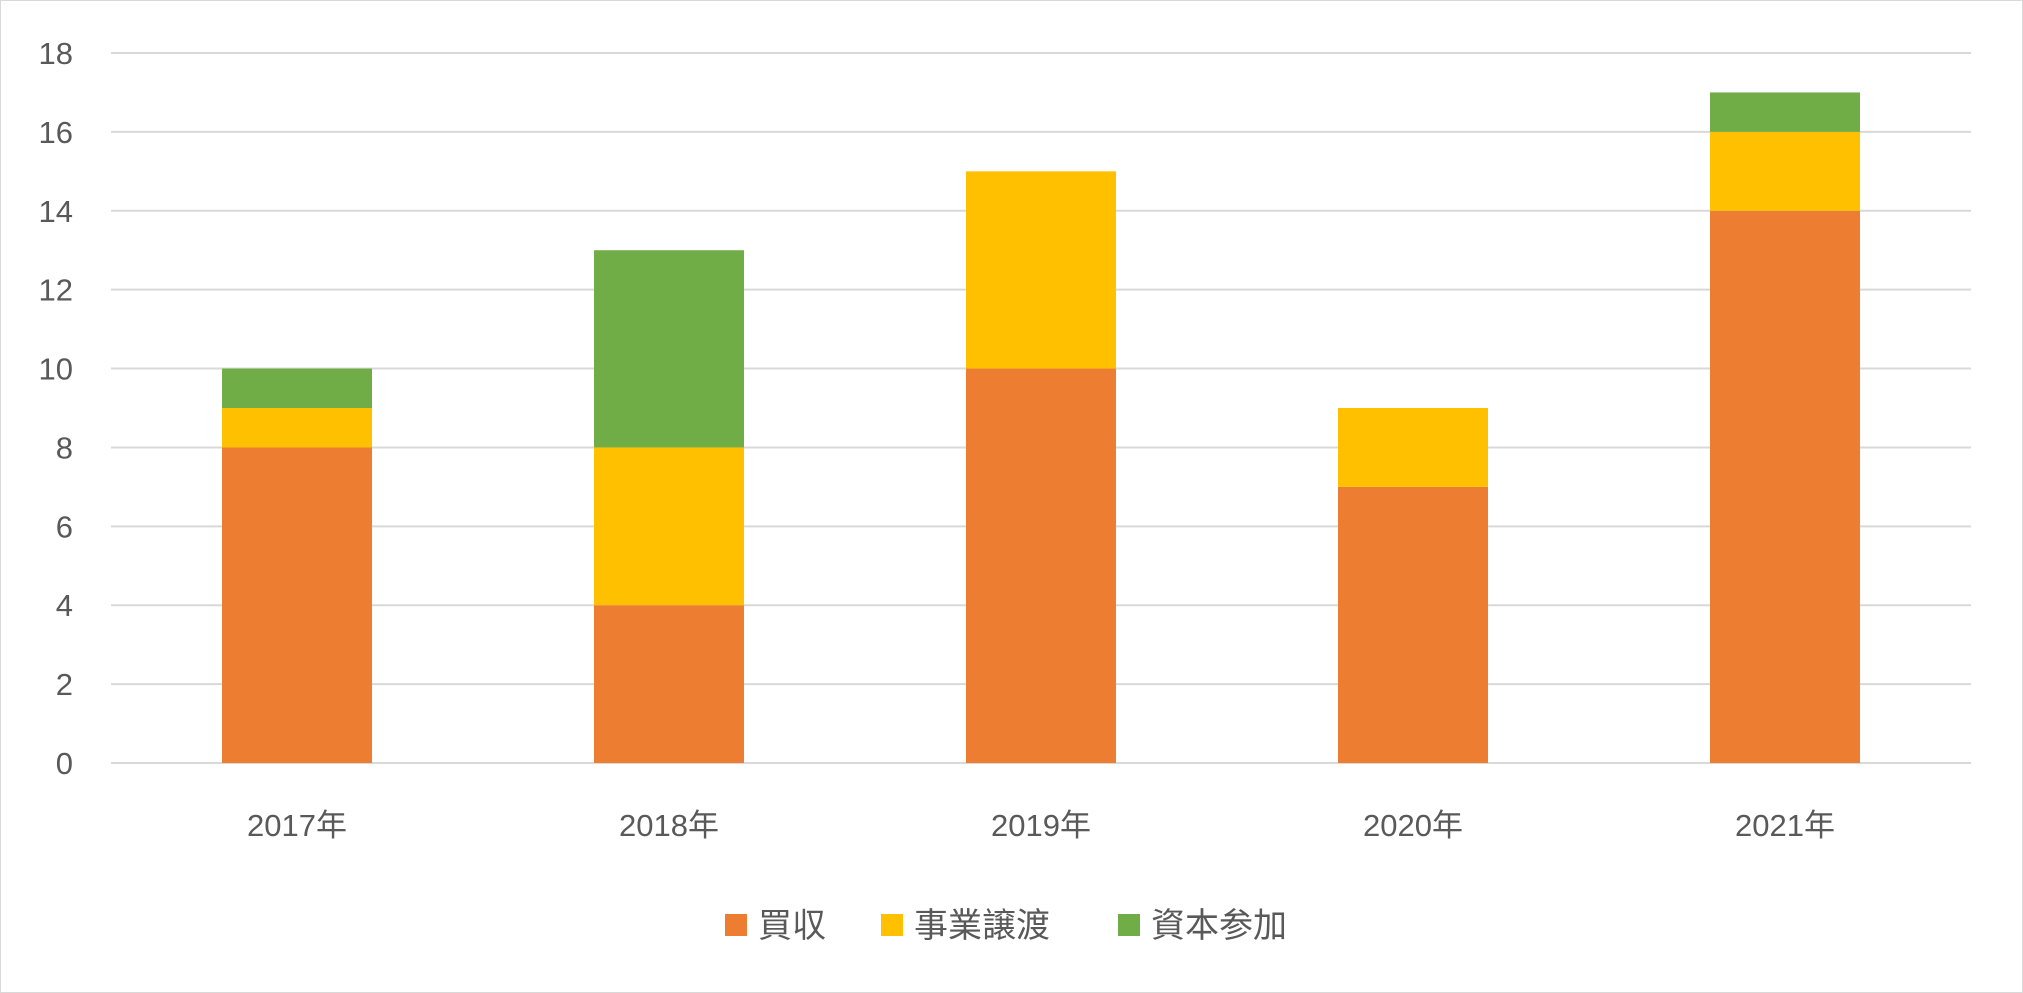 The width and height of the screenshot is (2023, 993). Describe the element at coordinates (669, 825) in the screenshot. I see `x-tick-label: 2018年` at that location.